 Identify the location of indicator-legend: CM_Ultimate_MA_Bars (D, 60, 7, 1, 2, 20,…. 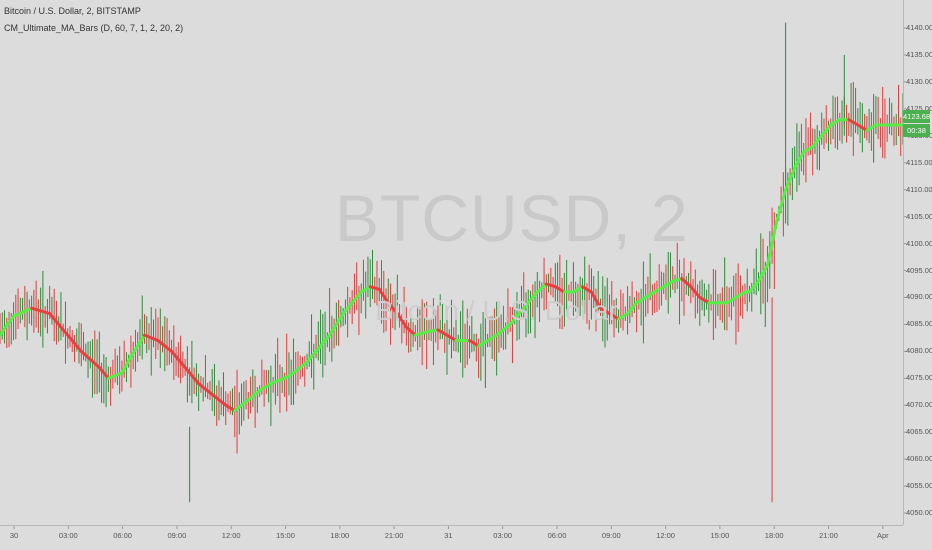
(94, 28).